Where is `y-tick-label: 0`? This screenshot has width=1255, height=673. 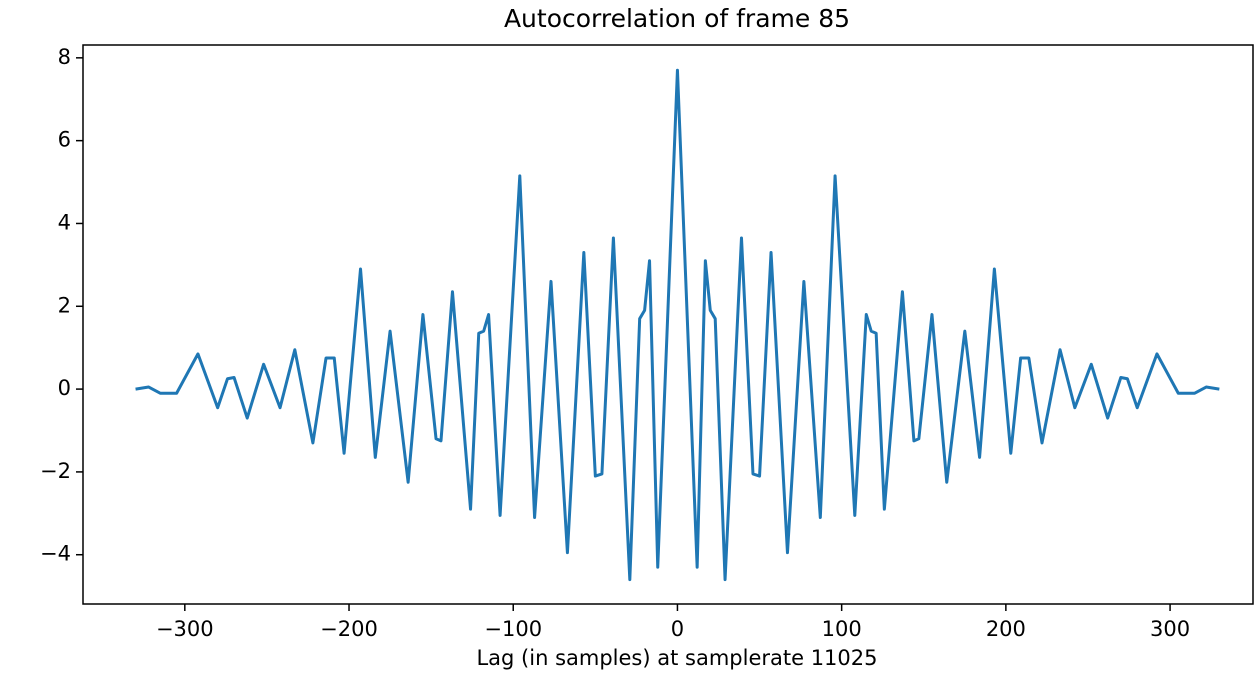 y-tick-label: 0 is located at coordinates (64, 388).